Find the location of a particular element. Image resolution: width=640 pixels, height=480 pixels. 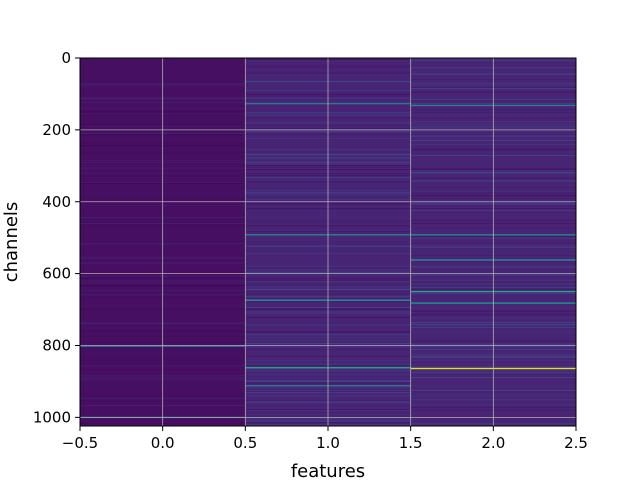

y-axis-label: channels is located at coordinates (11, 242).